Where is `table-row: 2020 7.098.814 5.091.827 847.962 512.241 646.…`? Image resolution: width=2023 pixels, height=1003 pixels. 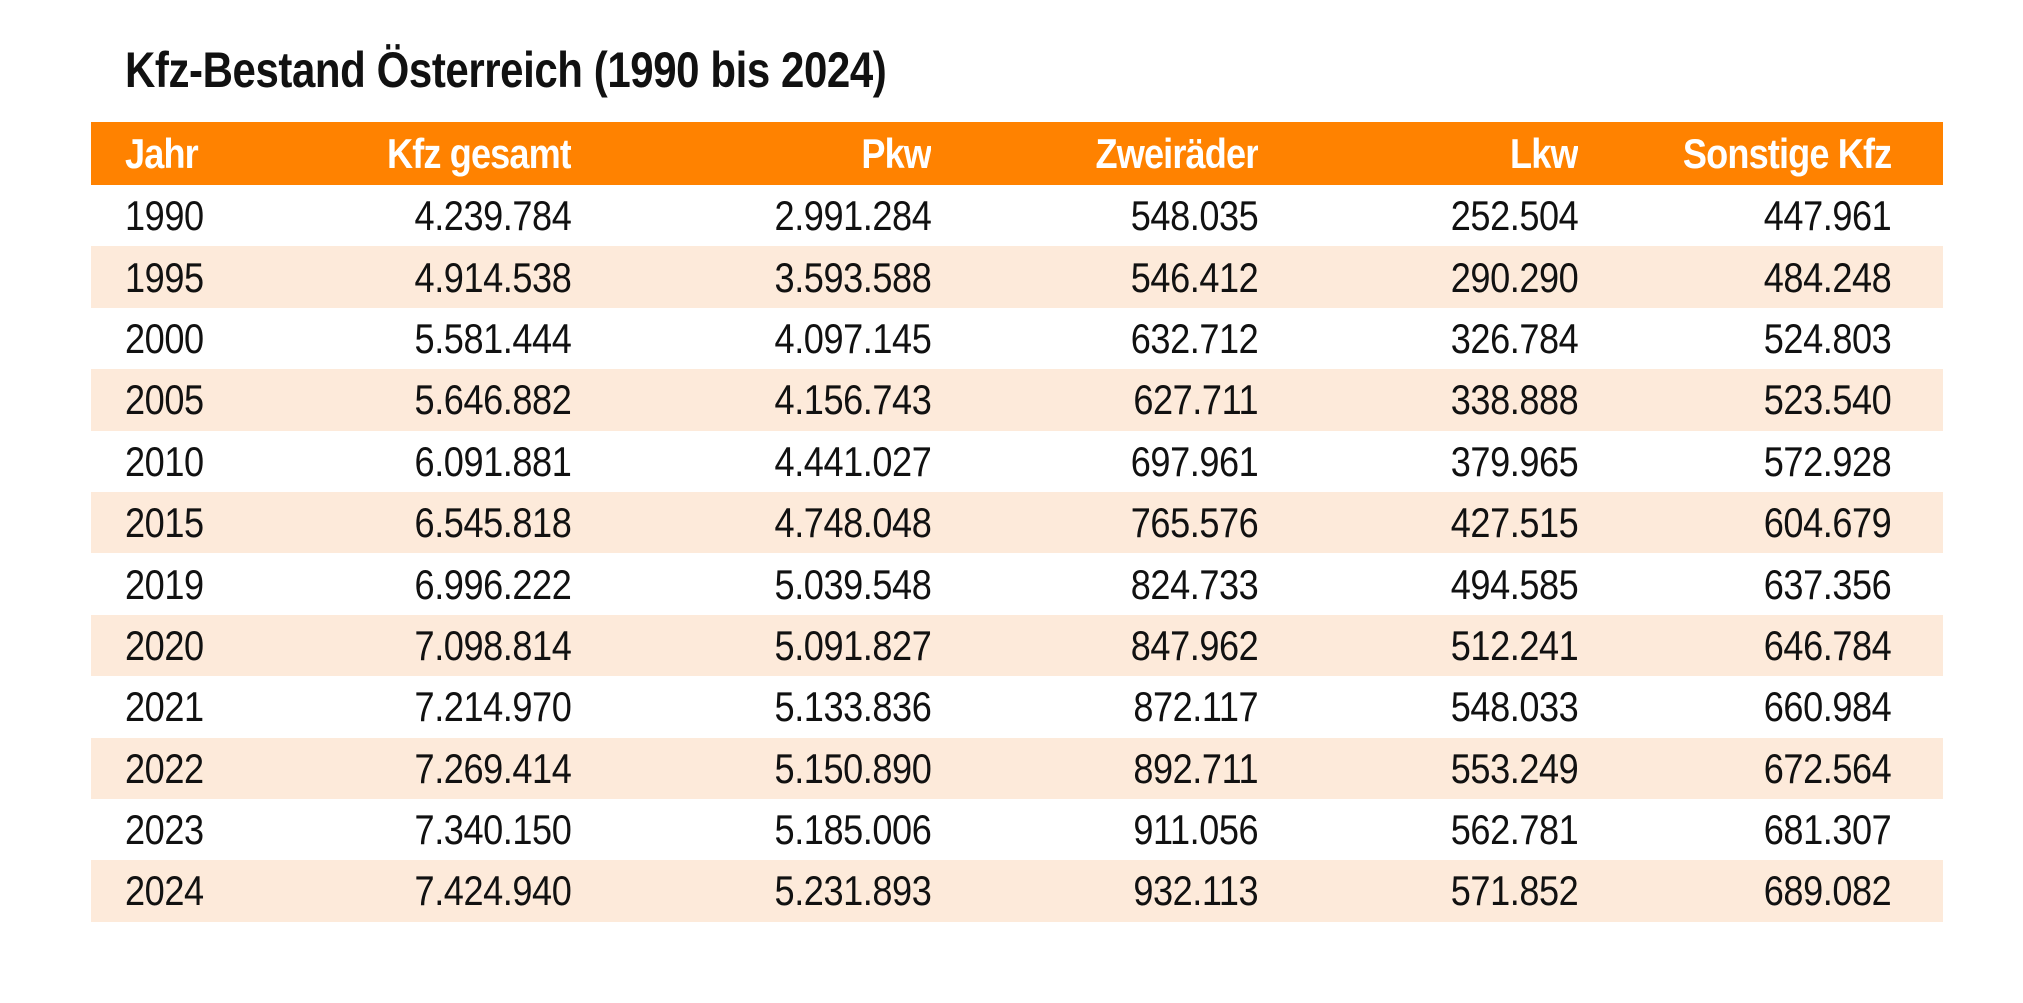
table-row: 2020 7.098.814 5.091.827 847.962 512.241 646.… is located at coordinates (1017, 645).